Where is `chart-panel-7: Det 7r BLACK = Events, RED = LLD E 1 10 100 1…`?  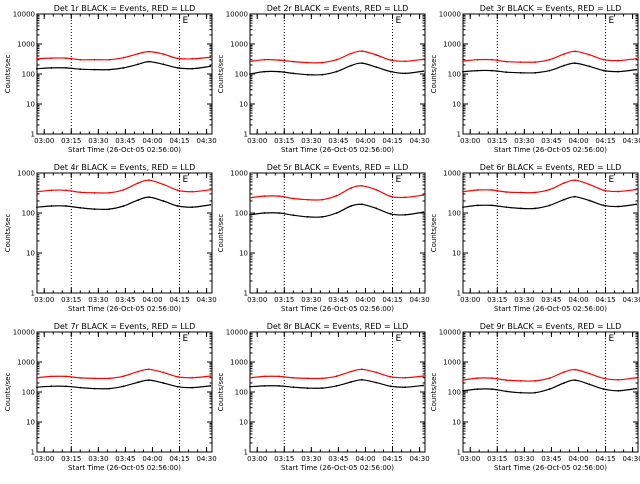
chart-panel-7: Det 7r BLACK = Events, RED = LLD E 1 10 100 1… is located at coordinates (110, 397).